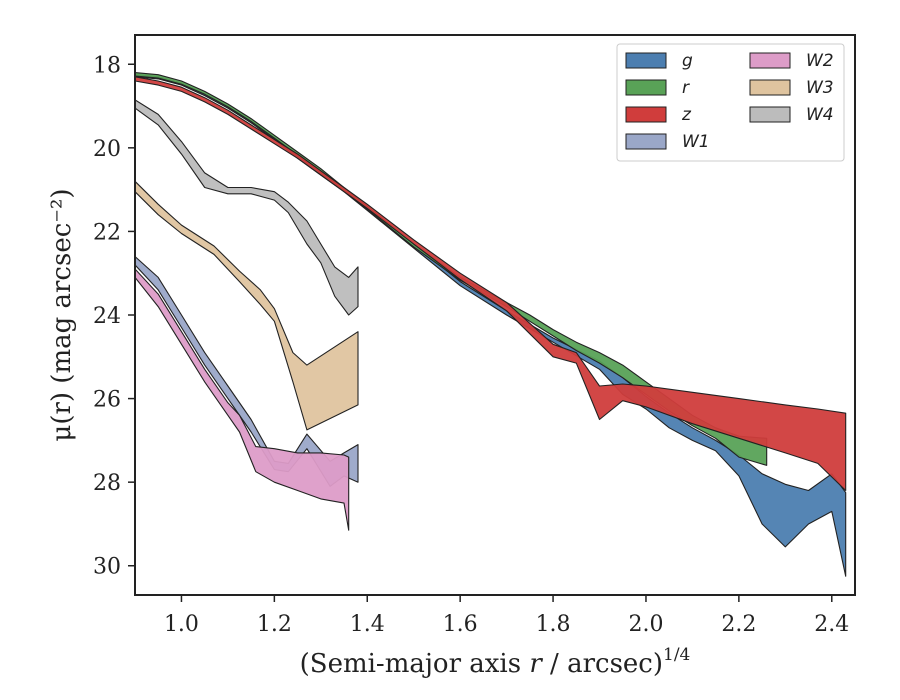 Image resolution: width=900 pixels, height=700 pixels. What do you see at coordinates (645, 624) in the screenshot?
I see `x-tick-label: 2.0` at bounding box center [645, 624].